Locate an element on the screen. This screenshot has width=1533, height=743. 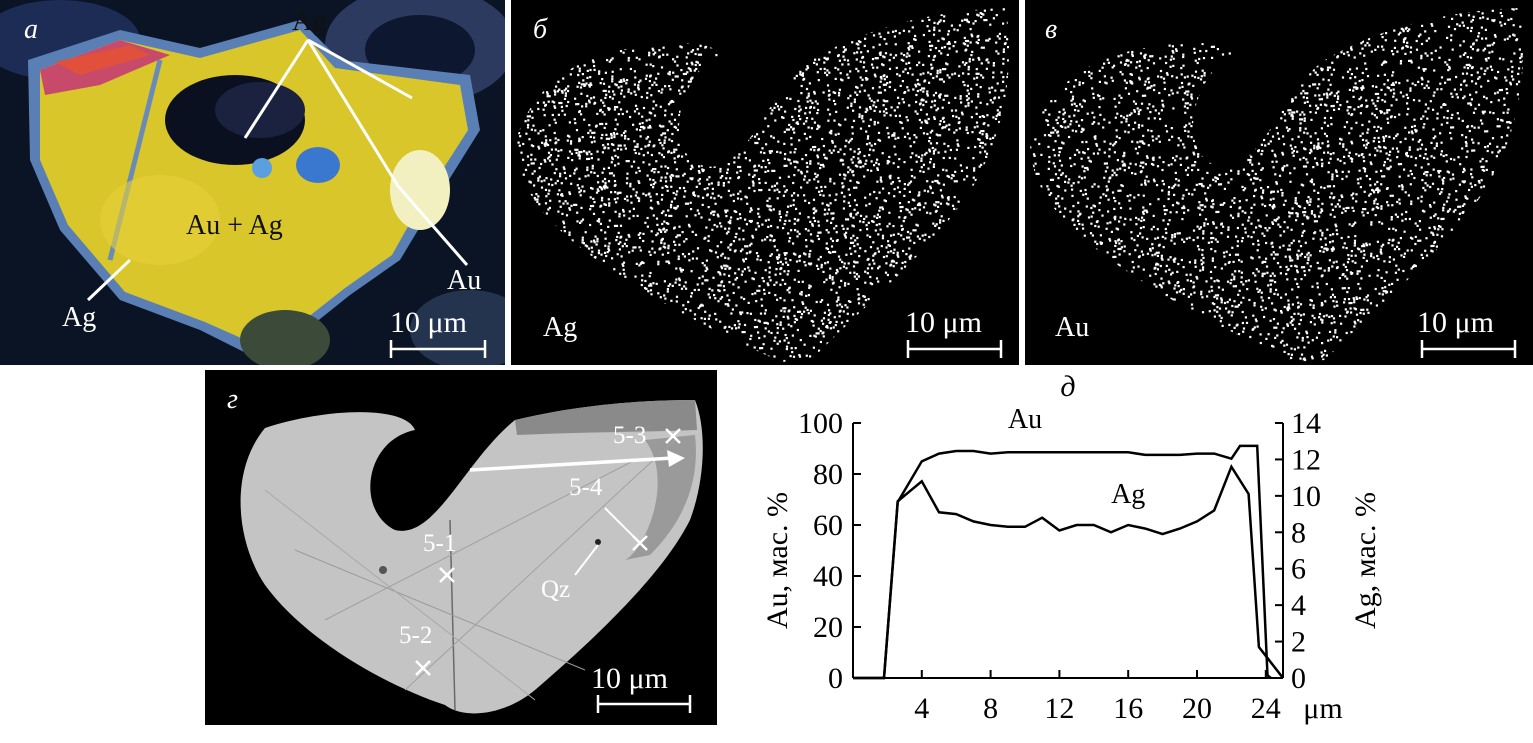
y-right-tick-label: 12 is located at coordinates (1306, 459).